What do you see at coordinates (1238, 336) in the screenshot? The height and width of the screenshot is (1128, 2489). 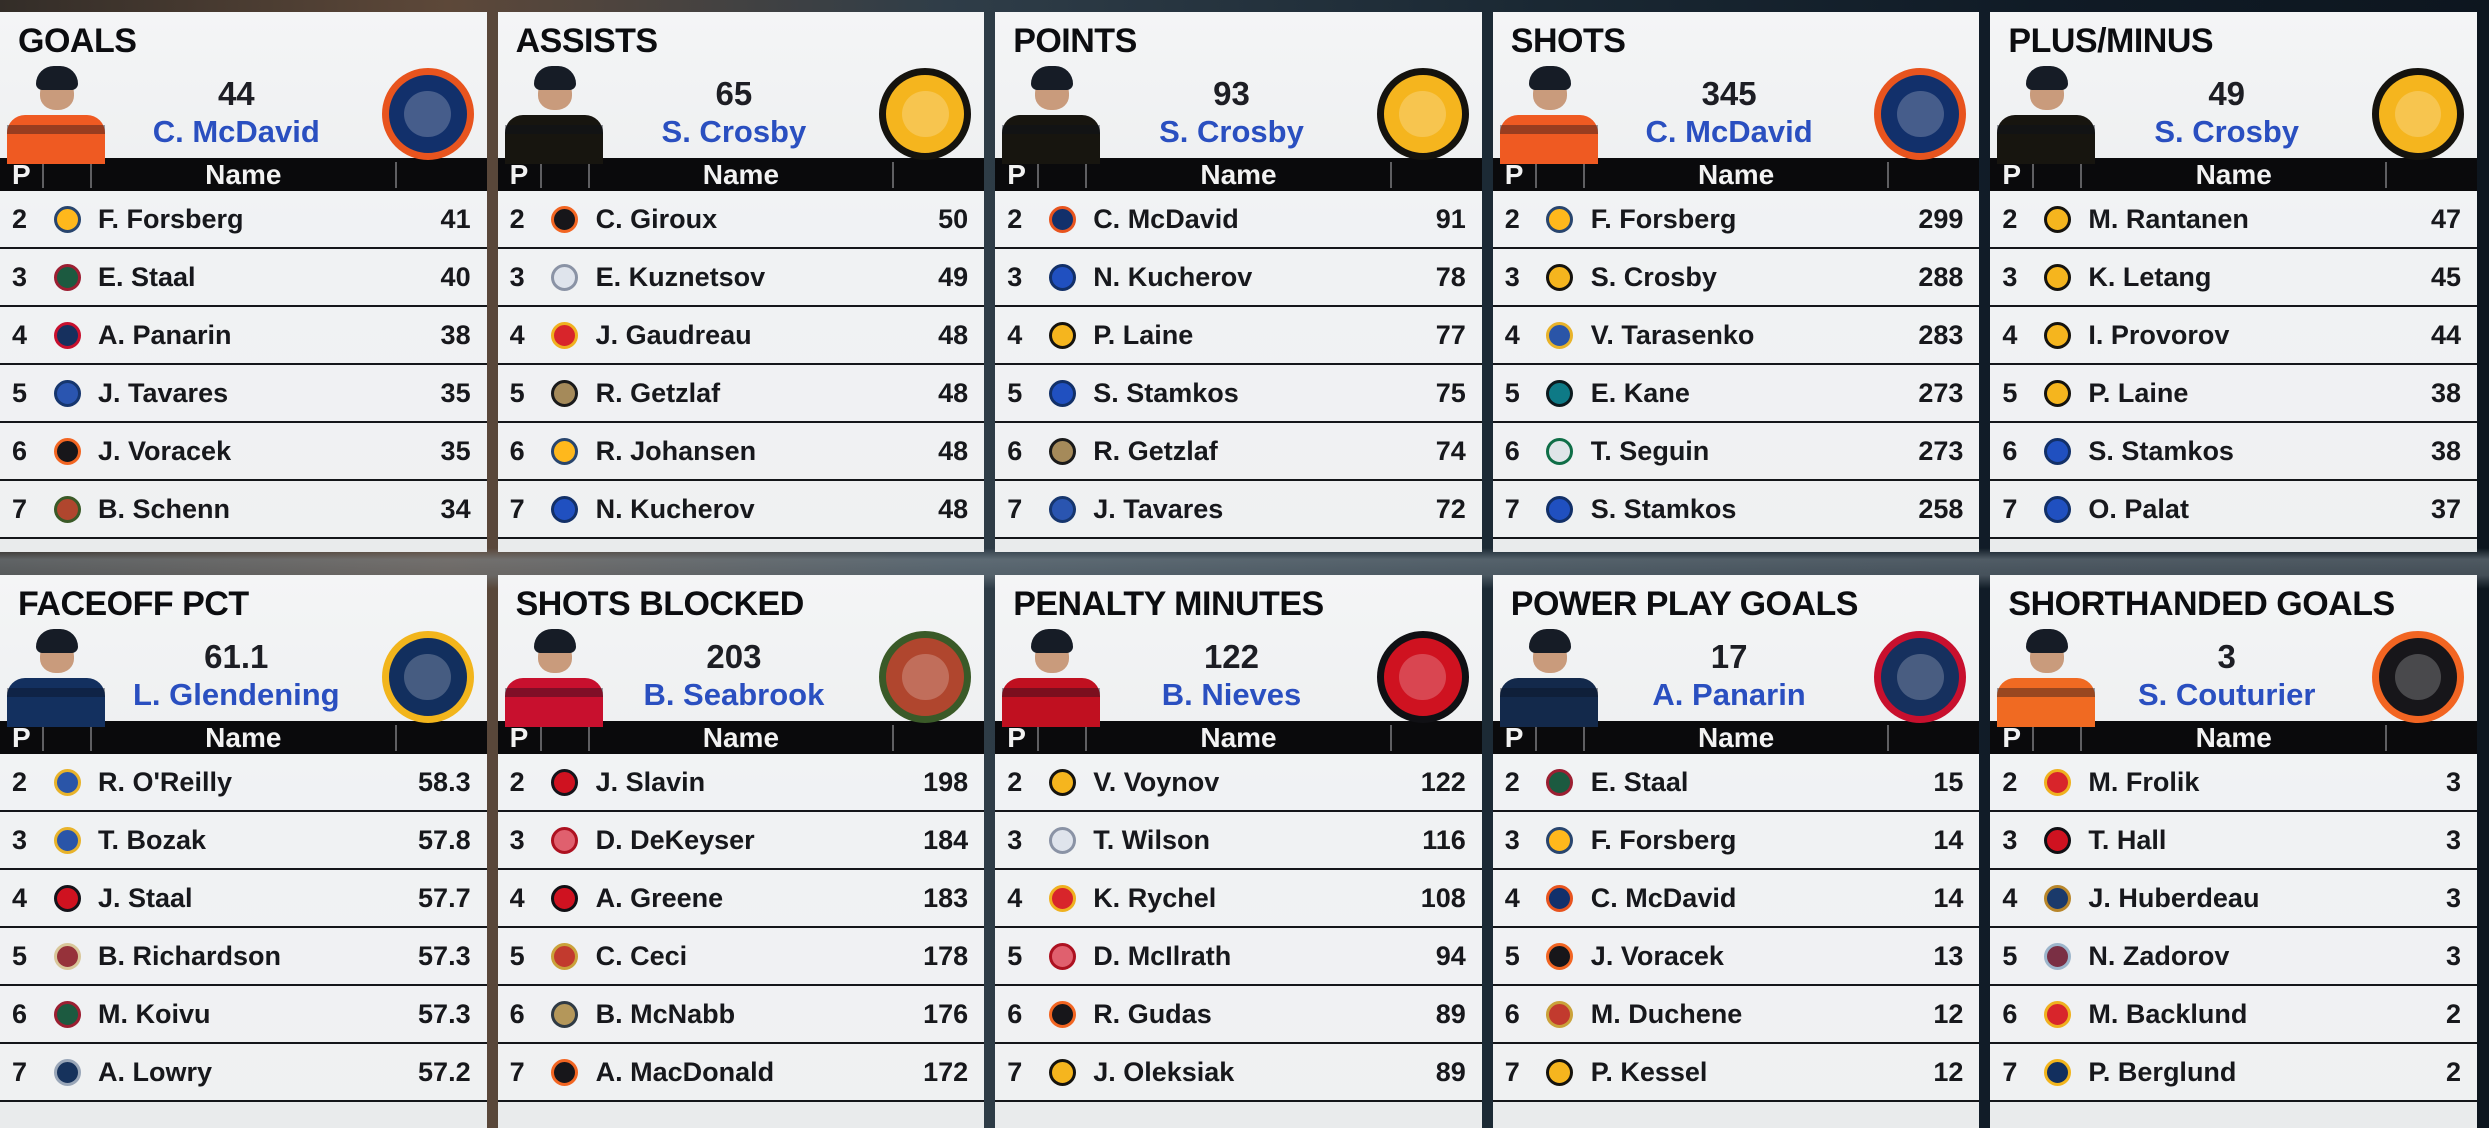 I see `leaderboard-row: 4 P. Laine 77` at bounding box center [1238, 336].